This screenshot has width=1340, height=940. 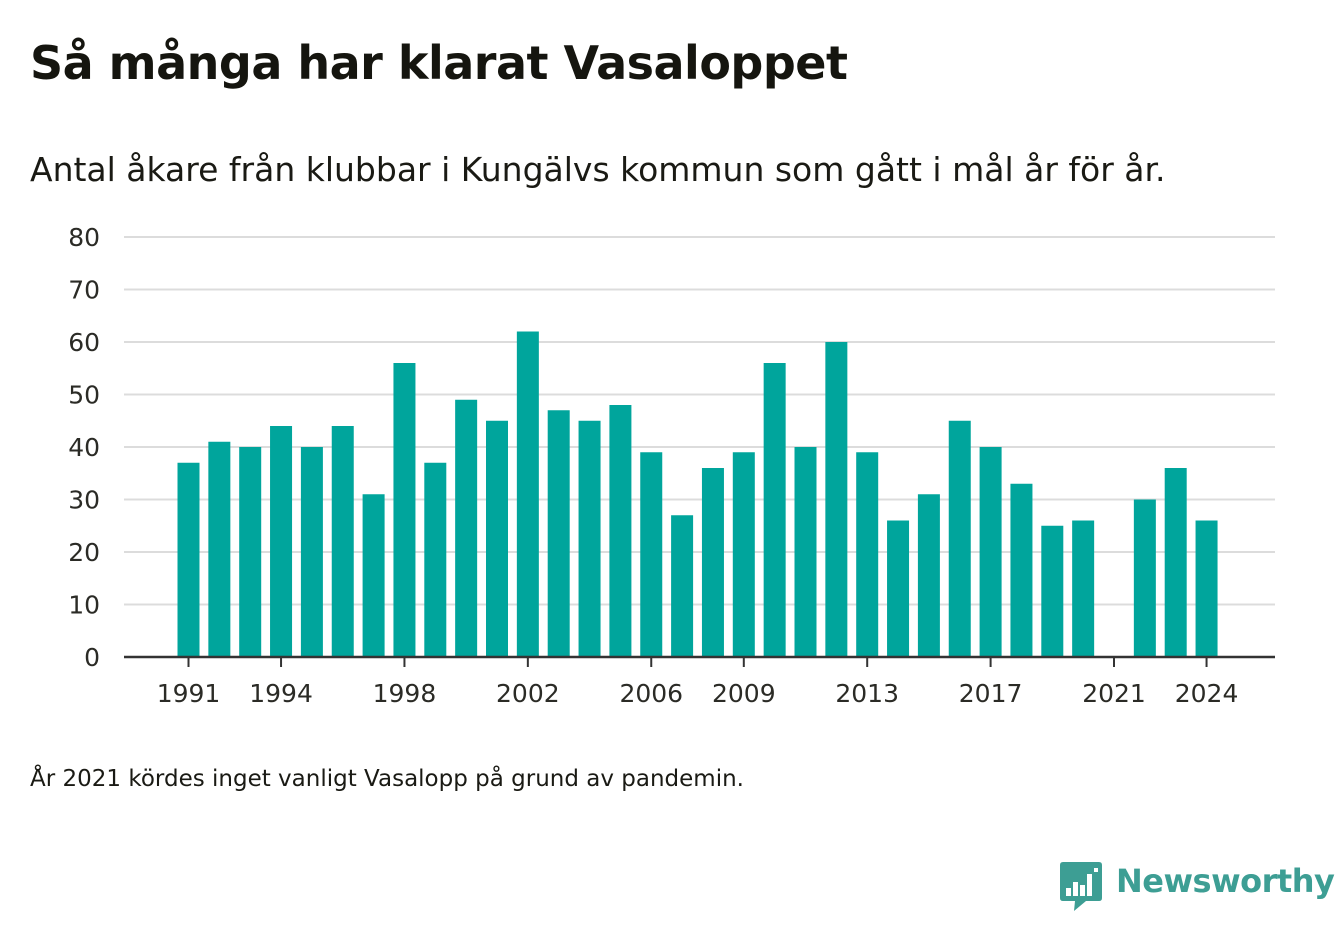 What do you see at coordinates (466, 528) in the screenshot?
I see `bar-2000` at bounding box center [466, 528].